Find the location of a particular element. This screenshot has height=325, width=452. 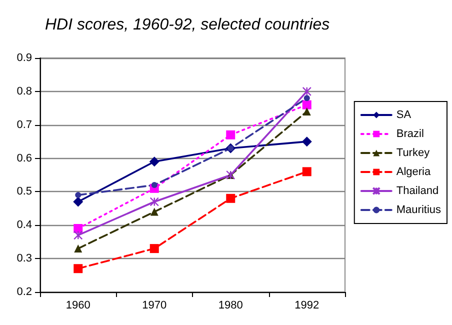

y-tick-label: 0.7 is located at coordinates (24, 124).